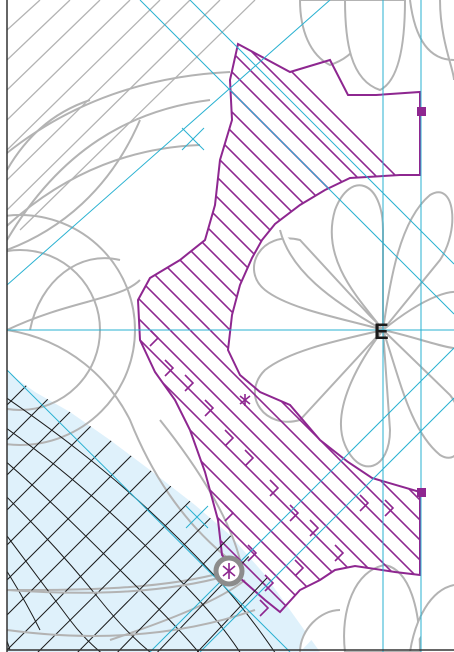 The width and height of the screenshot is (454, 652). I want to click on start-marker-icon, so click(229, 571).